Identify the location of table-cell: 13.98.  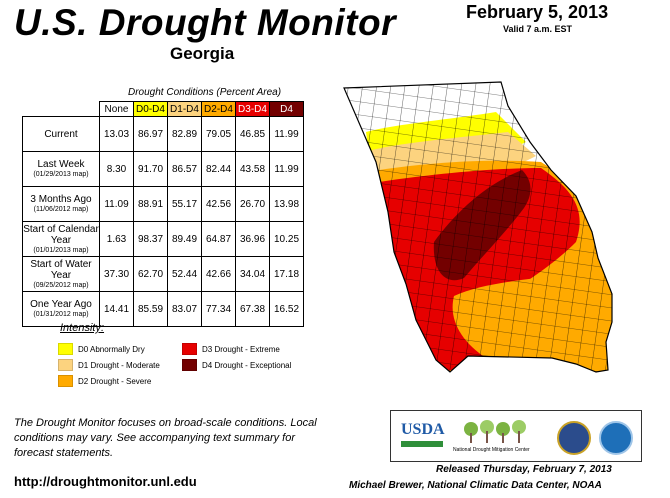
(286, 204).